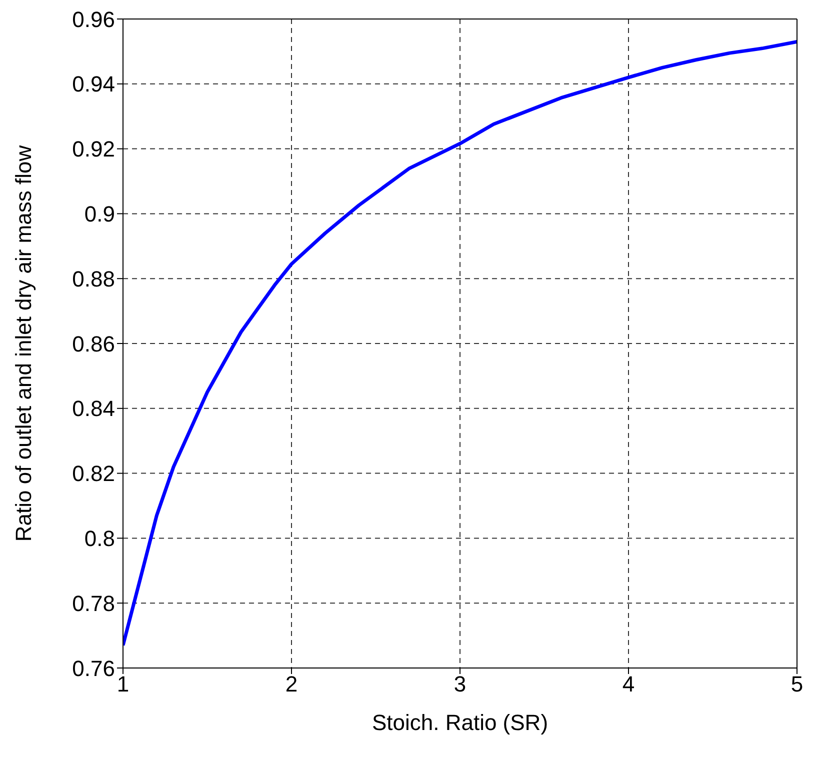 The image size is (817, 759). What do you see at coordinates (797, 684) in the screenshot?
I see `x-tick-label: 5` at bounding box center [797, 684].